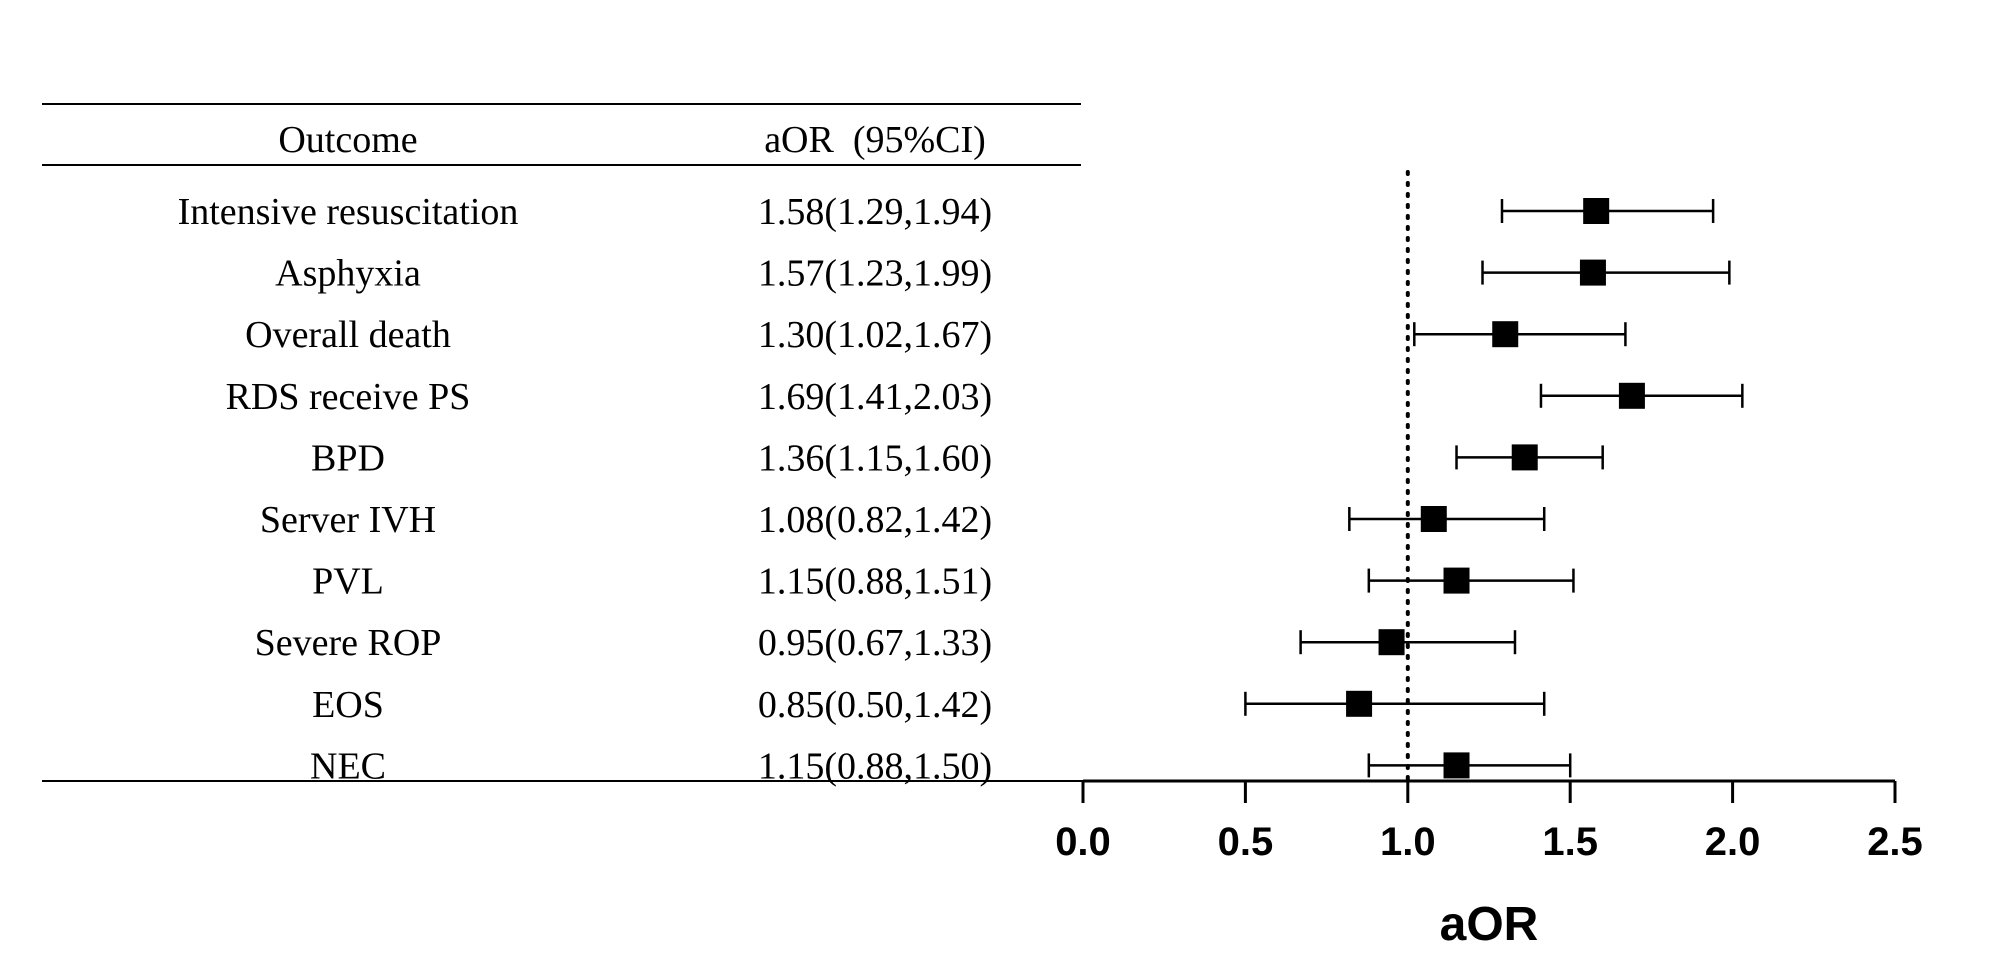 Image resolution: width=2012 pixels, height=979 pixels. Describe the element at coordinates (875, 520) in the screenshot. I see `estimate-label: 1.08(0.82,1.42)` at that location.